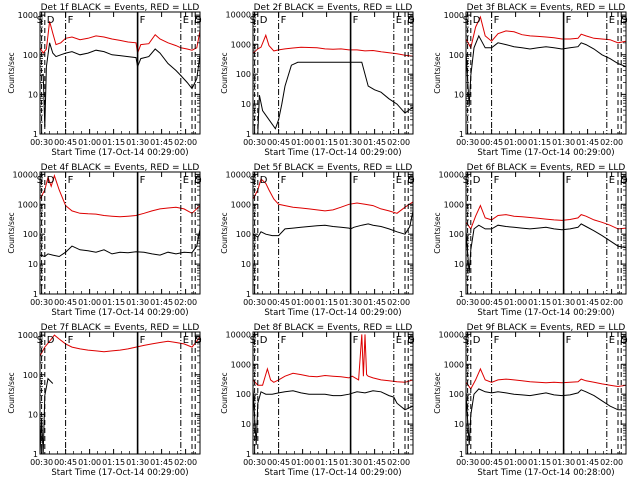  What do you see at coordinates (333, 328) in the screenshot?
I see `panel-title: Det 8f BLACK = Events, RED = LLD` at bounding box center [333, 328].